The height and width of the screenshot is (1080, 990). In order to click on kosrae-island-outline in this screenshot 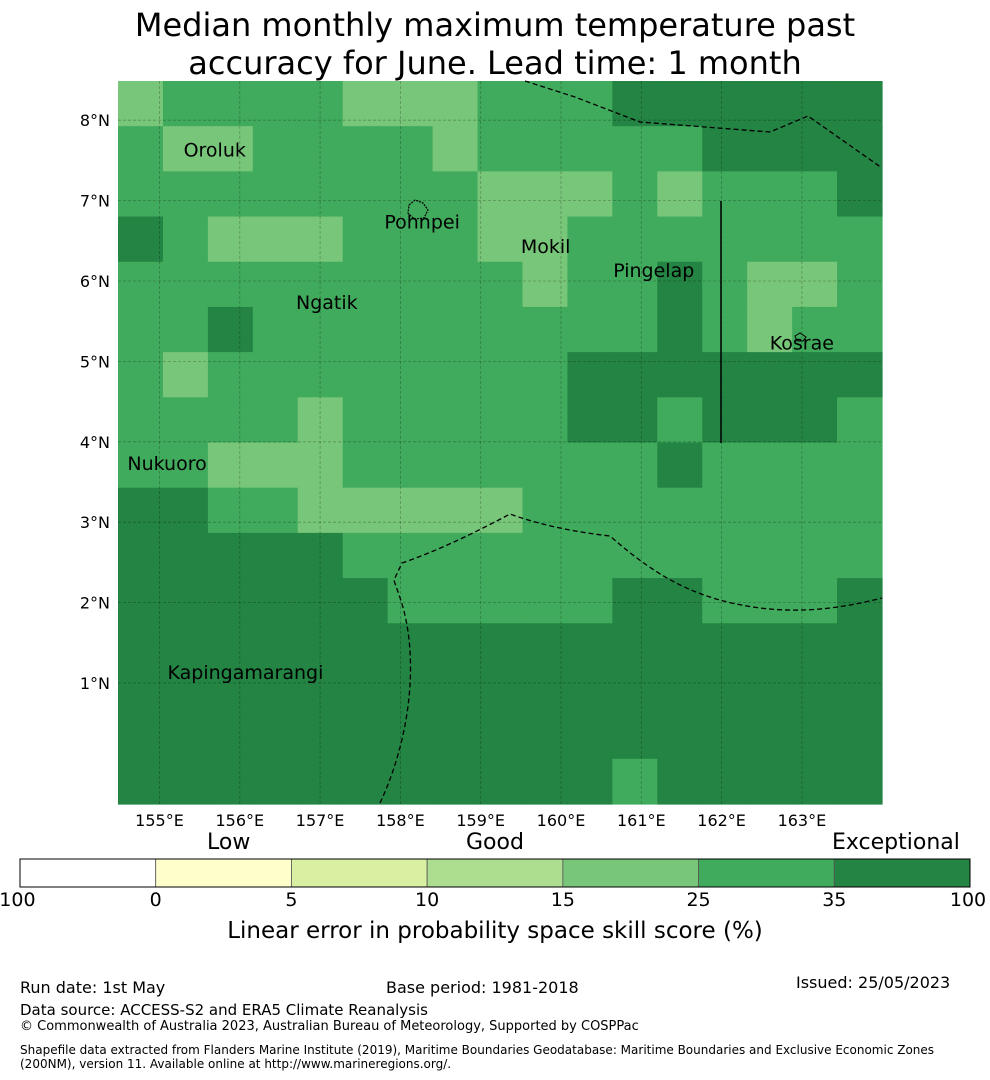, I will do `click(800, 337)`.